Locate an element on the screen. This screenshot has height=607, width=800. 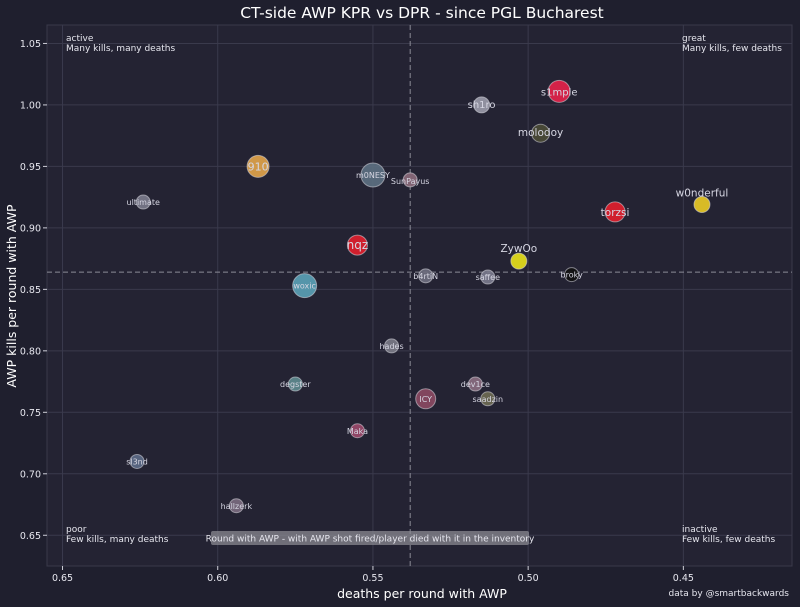
point-maka is located at coordinates (357, 431).